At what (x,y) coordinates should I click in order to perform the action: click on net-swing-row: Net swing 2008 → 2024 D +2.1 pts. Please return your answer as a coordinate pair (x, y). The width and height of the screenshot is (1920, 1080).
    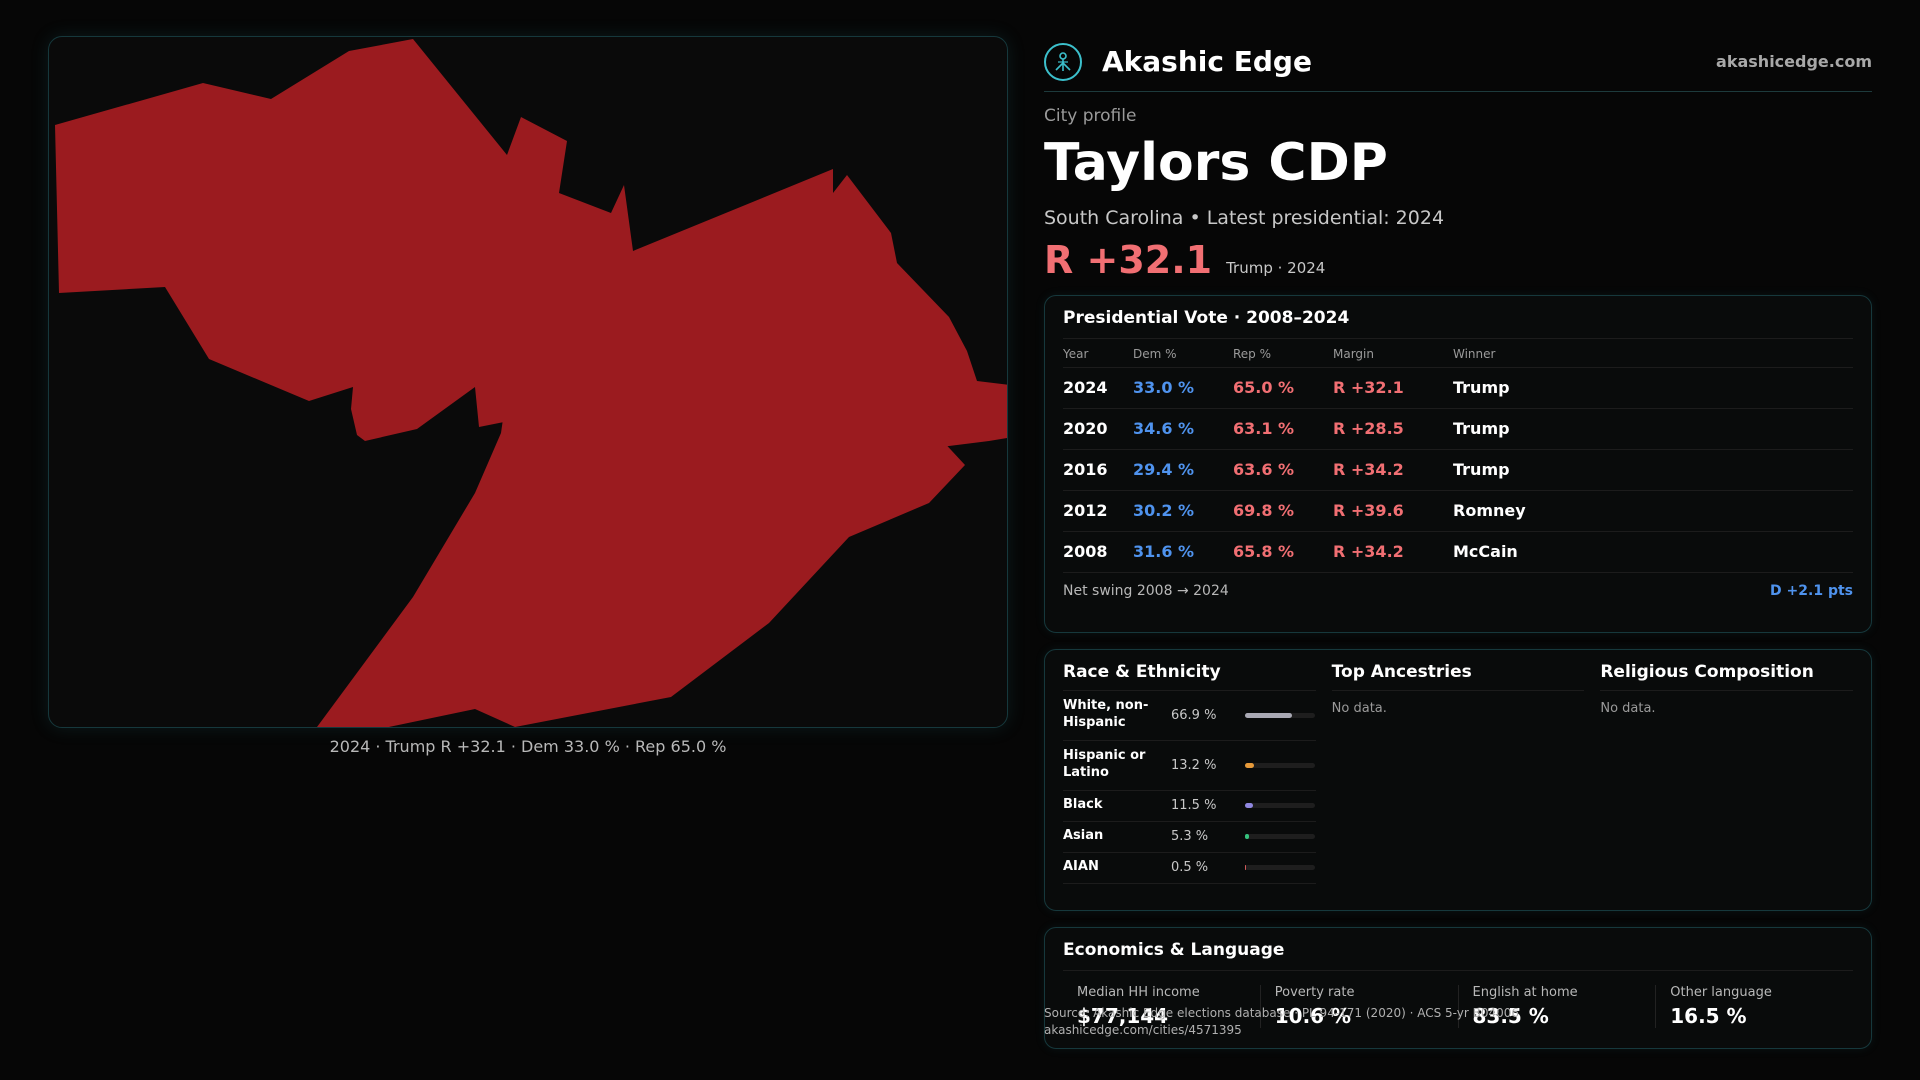
    Looking at the image, I should click on (1458, 591).